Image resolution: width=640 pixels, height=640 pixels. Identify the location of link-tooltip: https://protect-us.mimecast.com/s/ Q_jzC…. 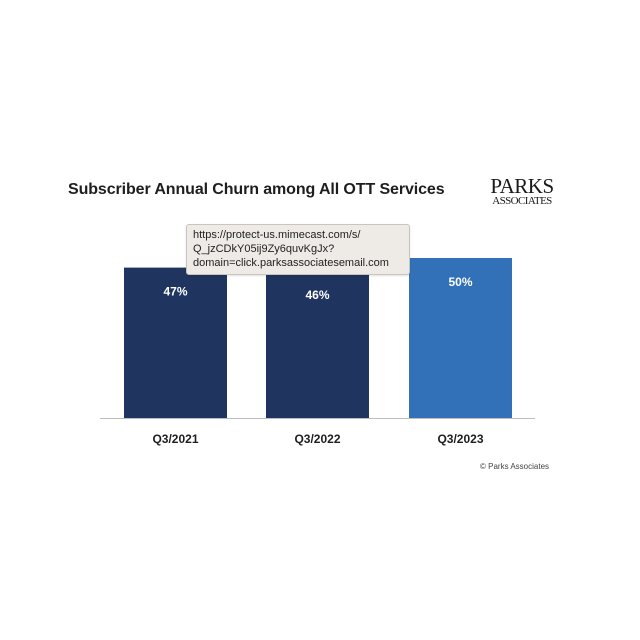
(298, 249).